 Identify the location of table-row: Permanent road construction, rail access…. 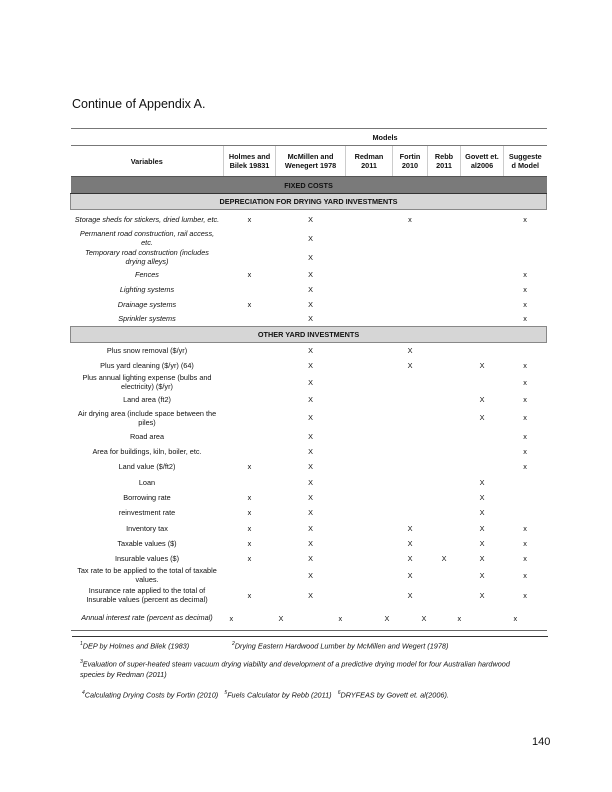
(309, 238).